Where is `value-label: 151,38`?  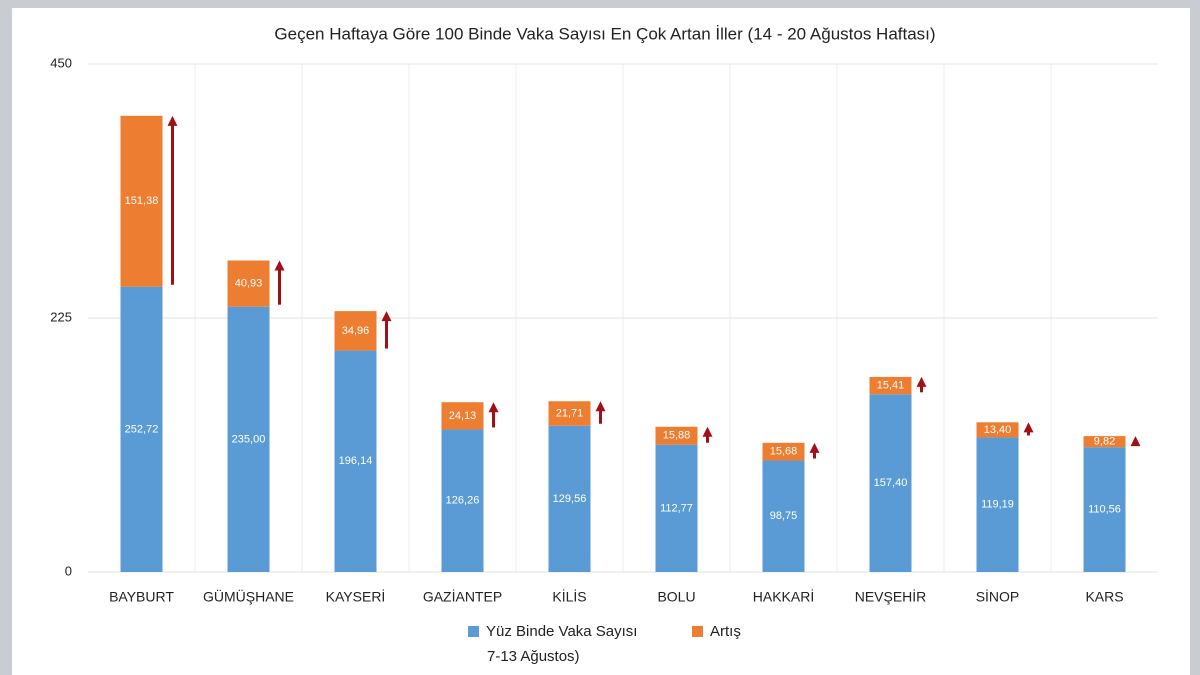 value-label: 151,38 is located at coordinates (142, 201).